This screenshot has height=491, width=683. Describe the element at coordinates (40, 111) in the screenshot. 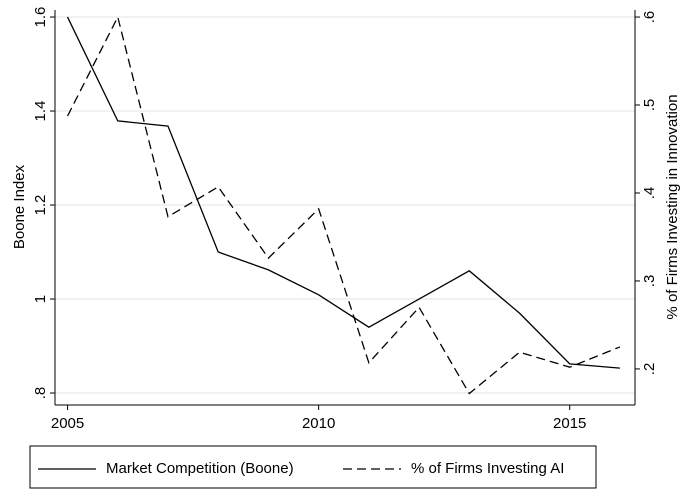

I see `y-tick-label: 1.4` at that location.